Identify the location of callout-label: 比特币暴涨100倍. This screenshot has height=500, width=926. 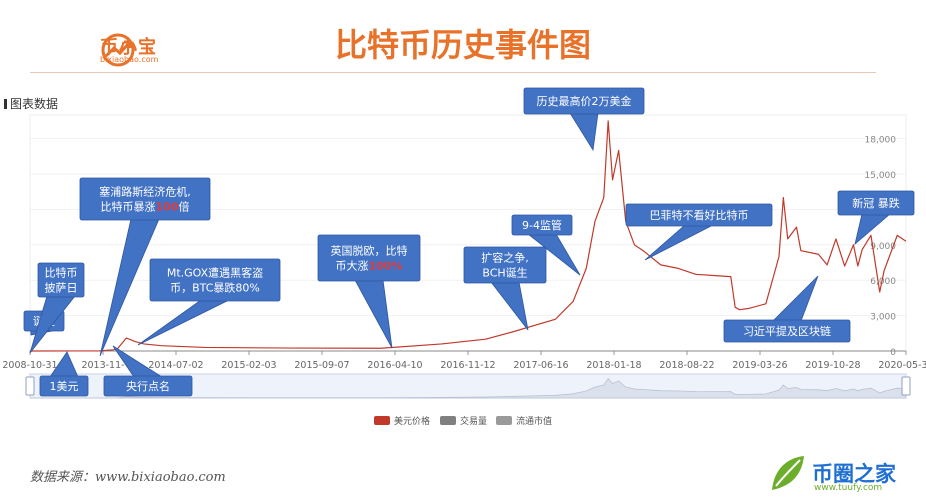
(145, 207).